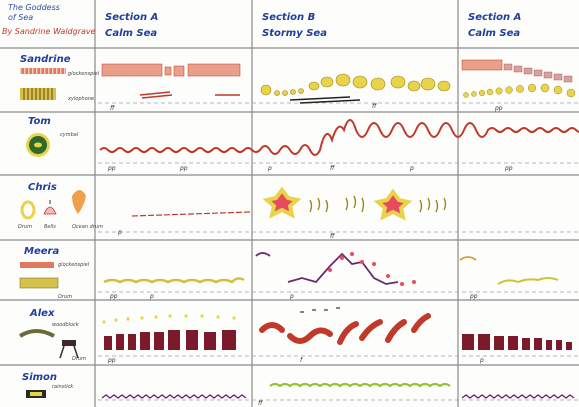 The image size is (579, 407). I want to click on section-1-mood: Calm Sea, so click(131, 33).